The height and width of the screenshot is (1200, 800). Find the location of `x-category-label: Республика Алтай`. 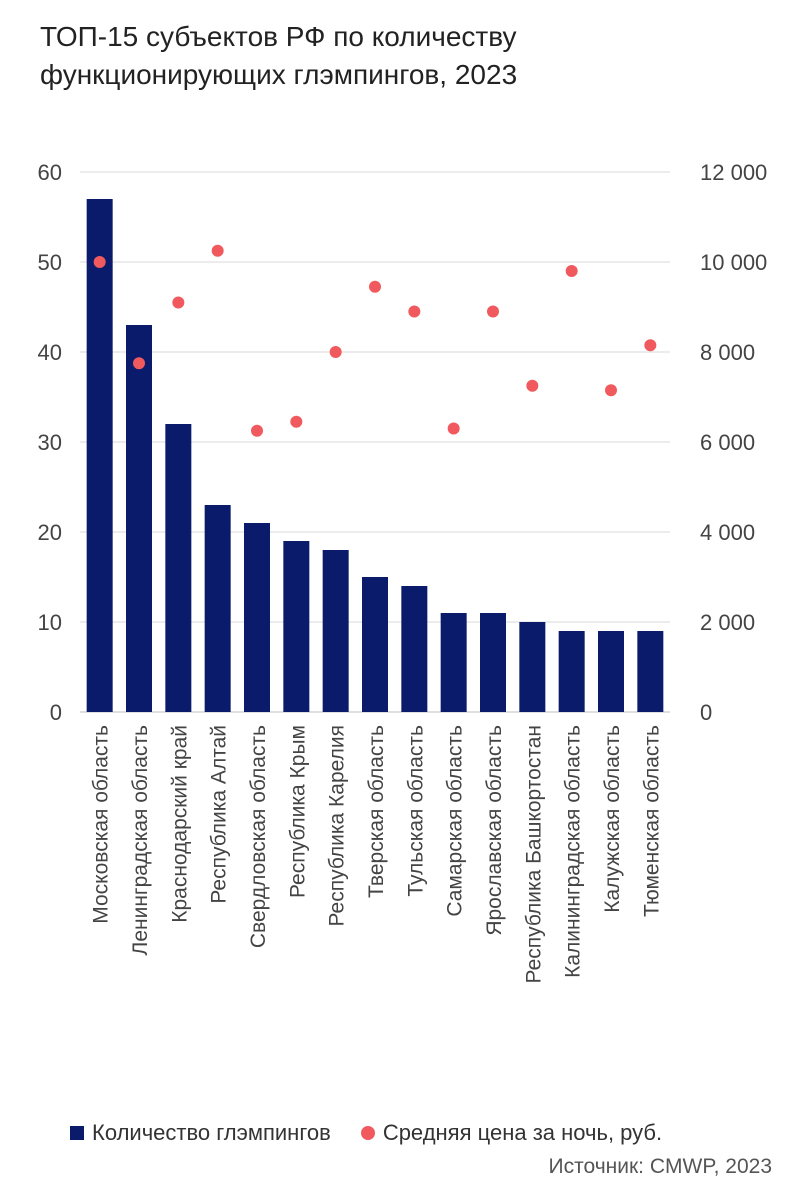

x-category-label: Республика Алтай is located at coordinates (219, 814).